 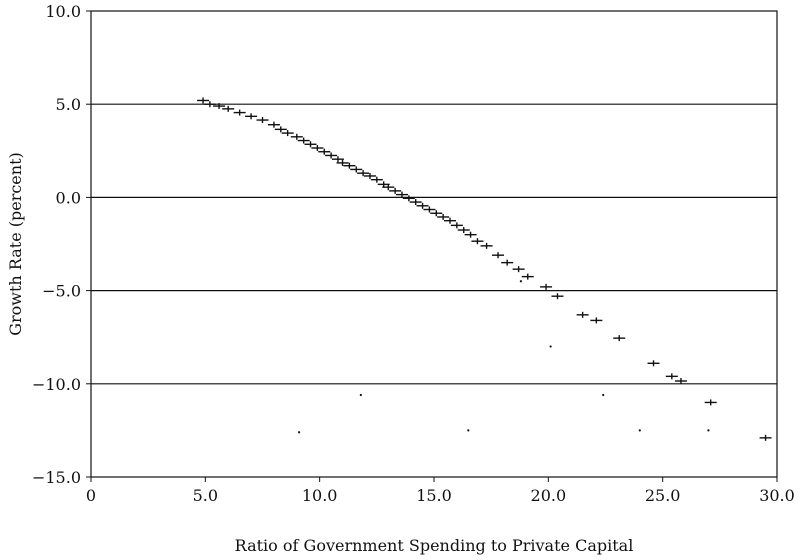 What do you see at coordinates (549, 495) in the screenshot?
I see `x-tick-label: 20.0` at bounding box center [549, 495].